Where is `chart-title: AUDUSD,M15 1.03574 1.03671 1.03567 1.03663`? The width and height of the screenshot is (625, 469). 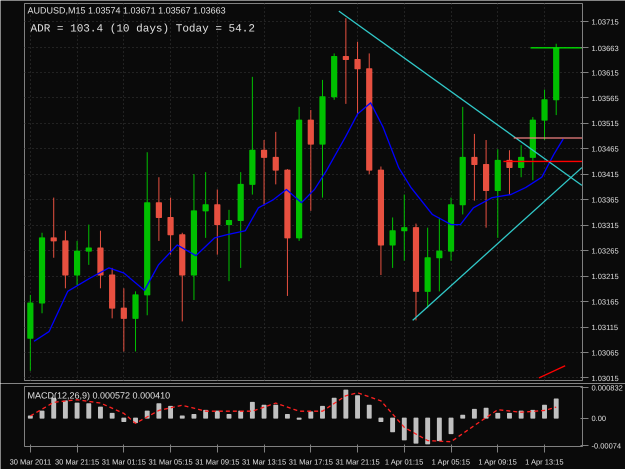
chart-title: AUDUSD,M15 1.03574 1.03671 1.03567 1.03663 is located at coordinates (127, 11).